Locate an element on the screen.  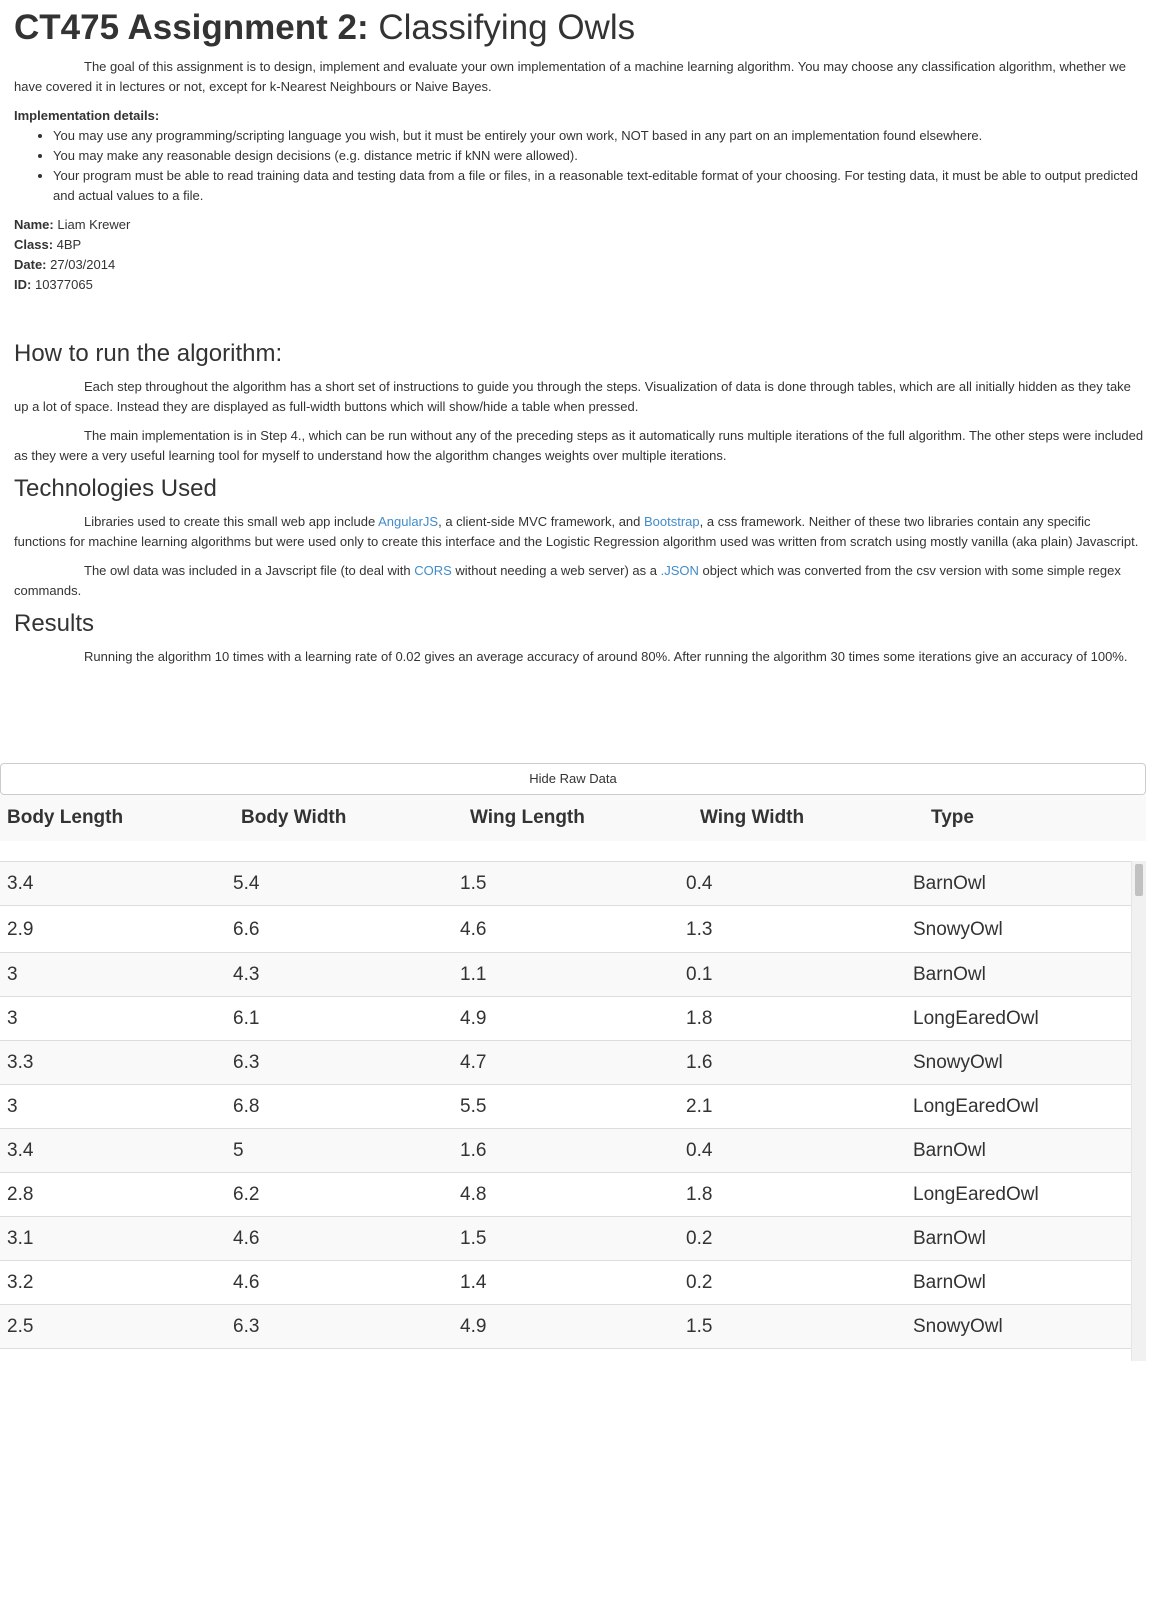
table-row: 2.9 6.6 4.6 1.3 SnowyOwl is located at coordinates (565, 929).